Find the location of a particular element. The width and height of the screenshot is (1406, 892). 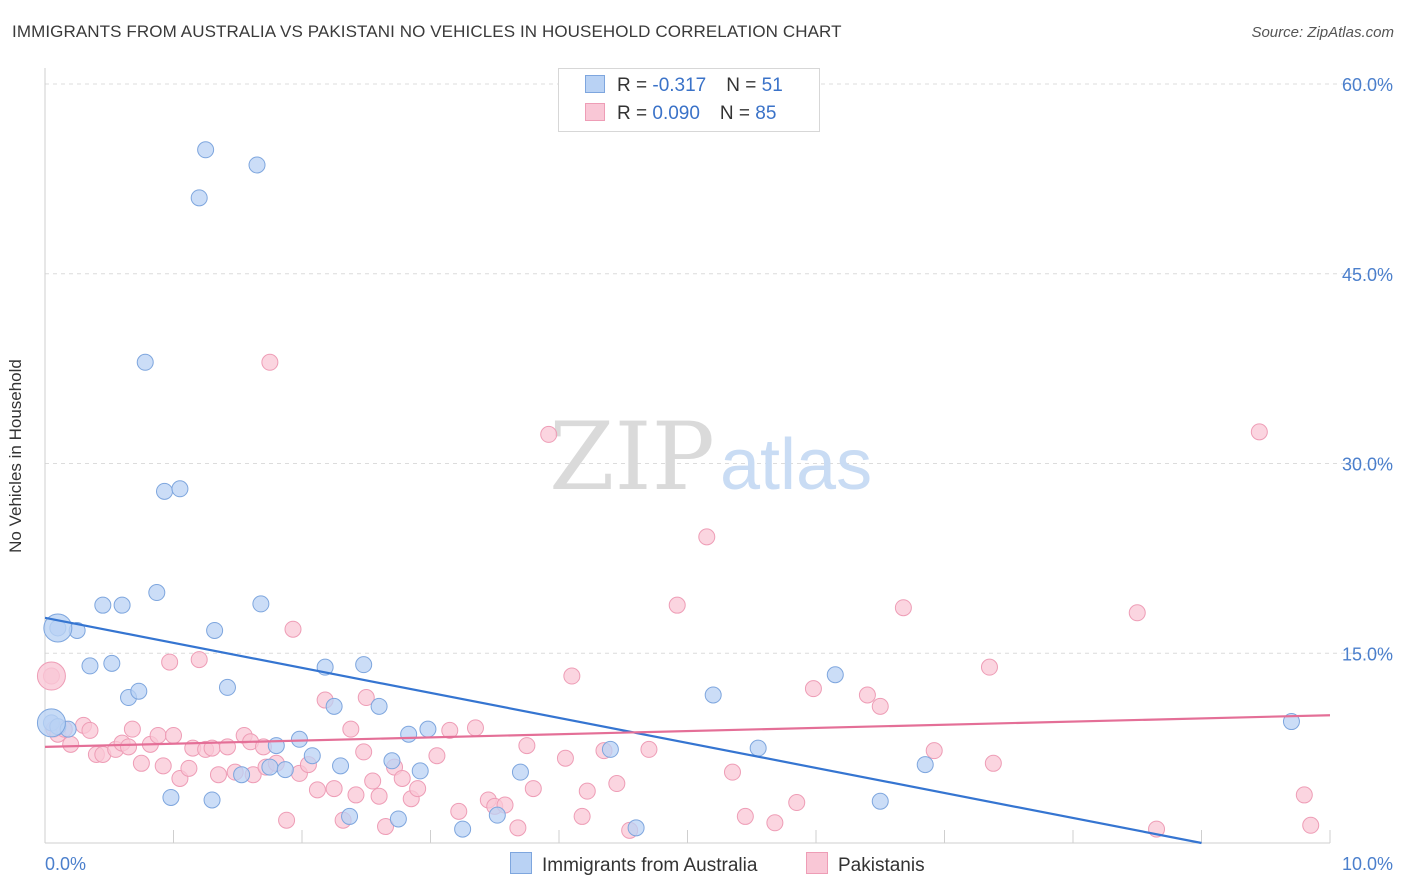

x-tick-label-min: 0.0% is located at coordinates (65, 864).